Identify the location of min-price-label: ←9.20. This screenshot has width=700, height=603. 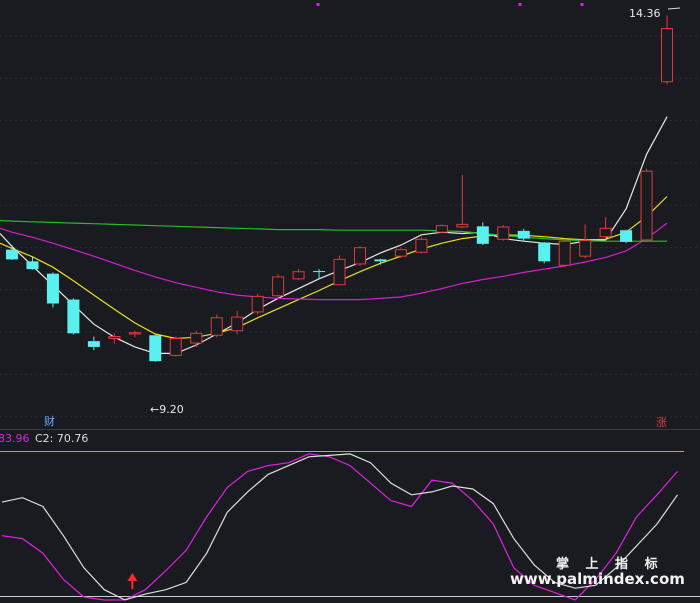
(167, 409).